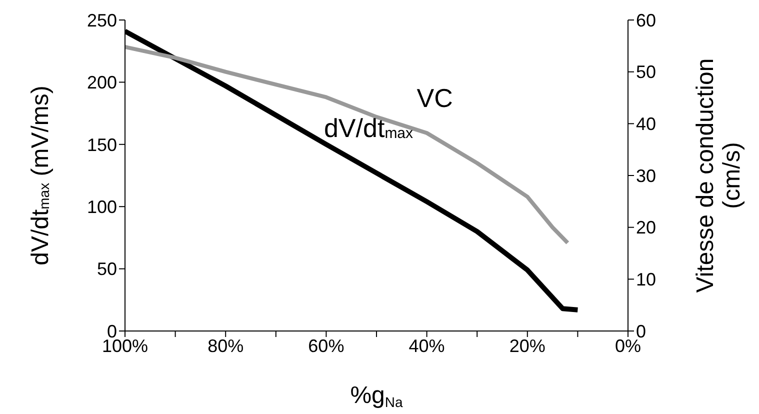  Describe the element at coordinates (646, 20) in the screenshot. I see `y2-tick-label: 60` at that location.